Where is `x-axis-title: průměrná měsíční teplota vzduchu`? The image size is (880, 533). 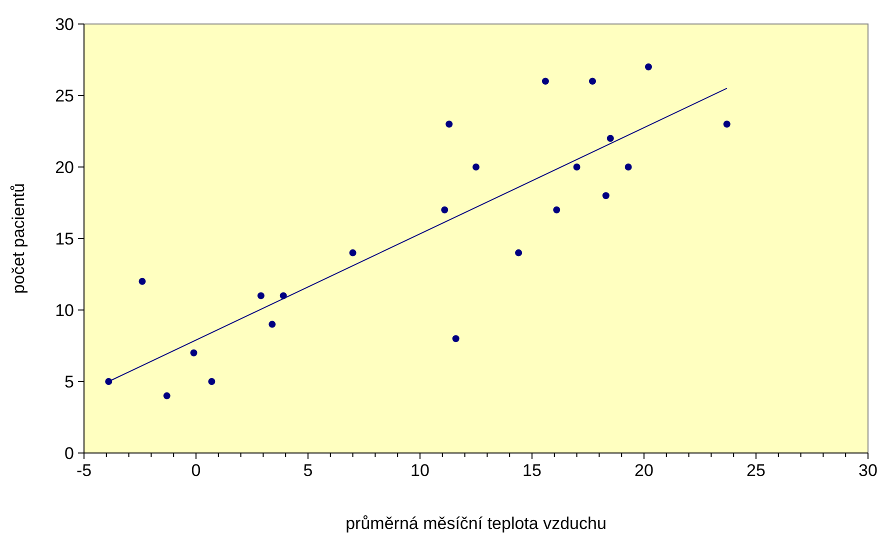
x-axis-title: průměrná měsíční teplota vzduchu is located at coordinates (476, 523).